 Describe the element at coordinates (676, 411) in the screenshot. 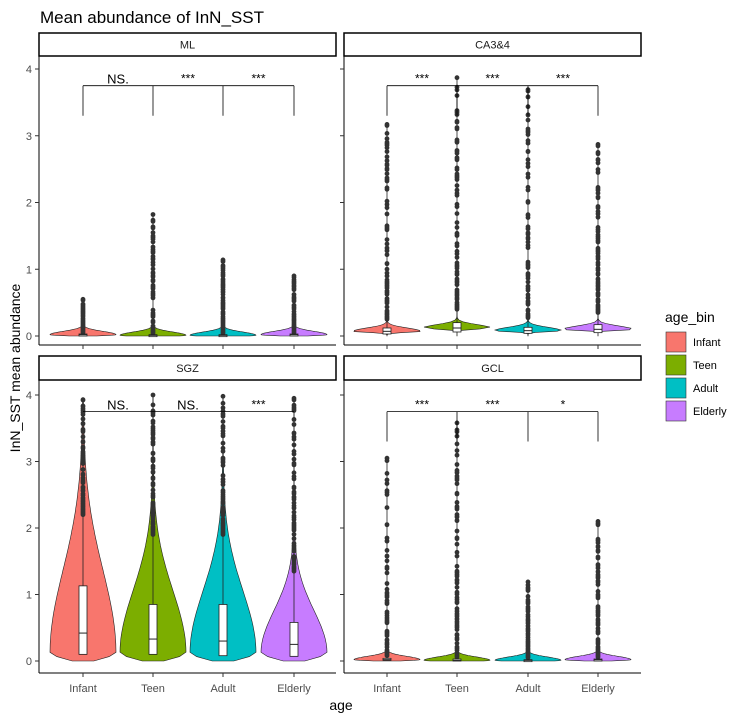

I see `legend-key-elderly` at that location.